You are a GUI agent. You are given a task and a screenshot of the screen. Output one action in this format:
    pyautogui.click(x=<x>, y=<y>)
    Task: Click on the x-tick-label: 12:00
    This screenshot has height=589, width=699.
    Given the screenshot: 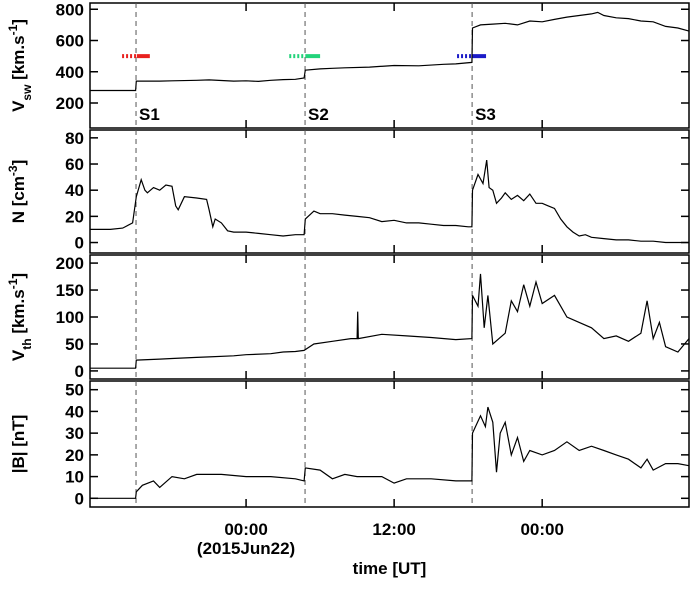 What is the action you would take?
    pyautogui.click(x=393, y=529)
    